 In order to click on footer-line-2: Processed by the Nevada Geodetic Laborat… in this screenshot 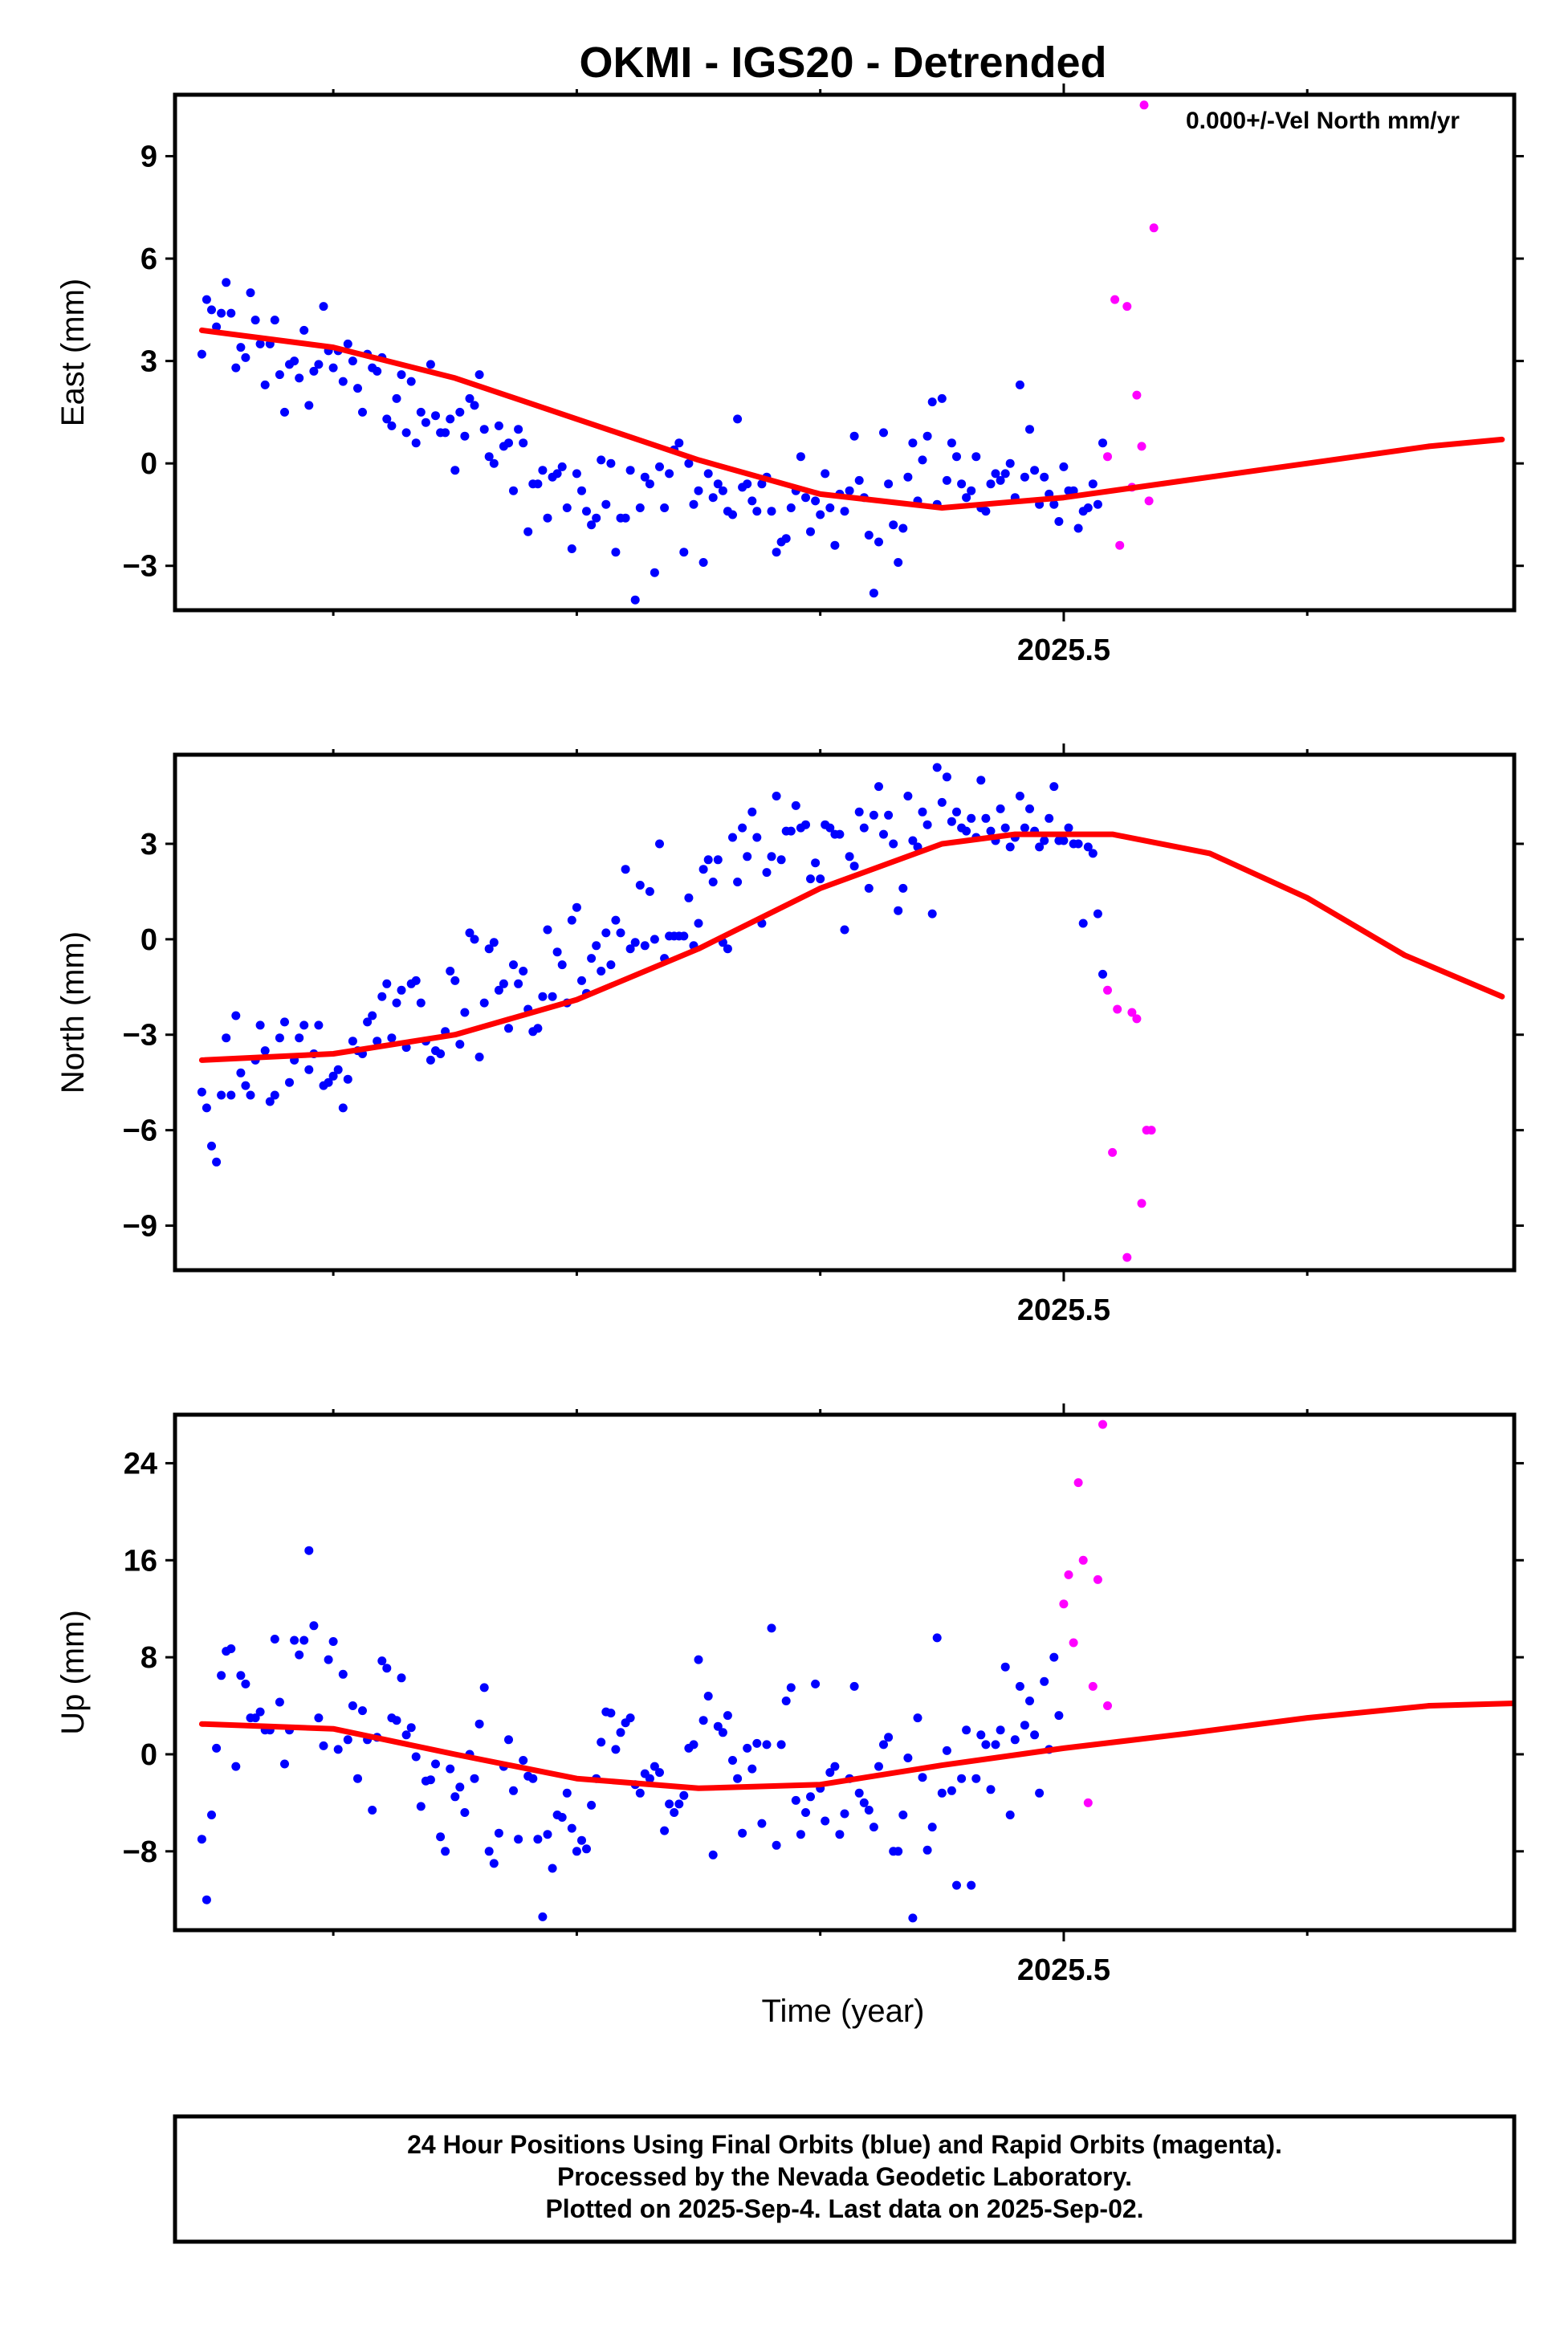, I will do `click(844, 2176)`.